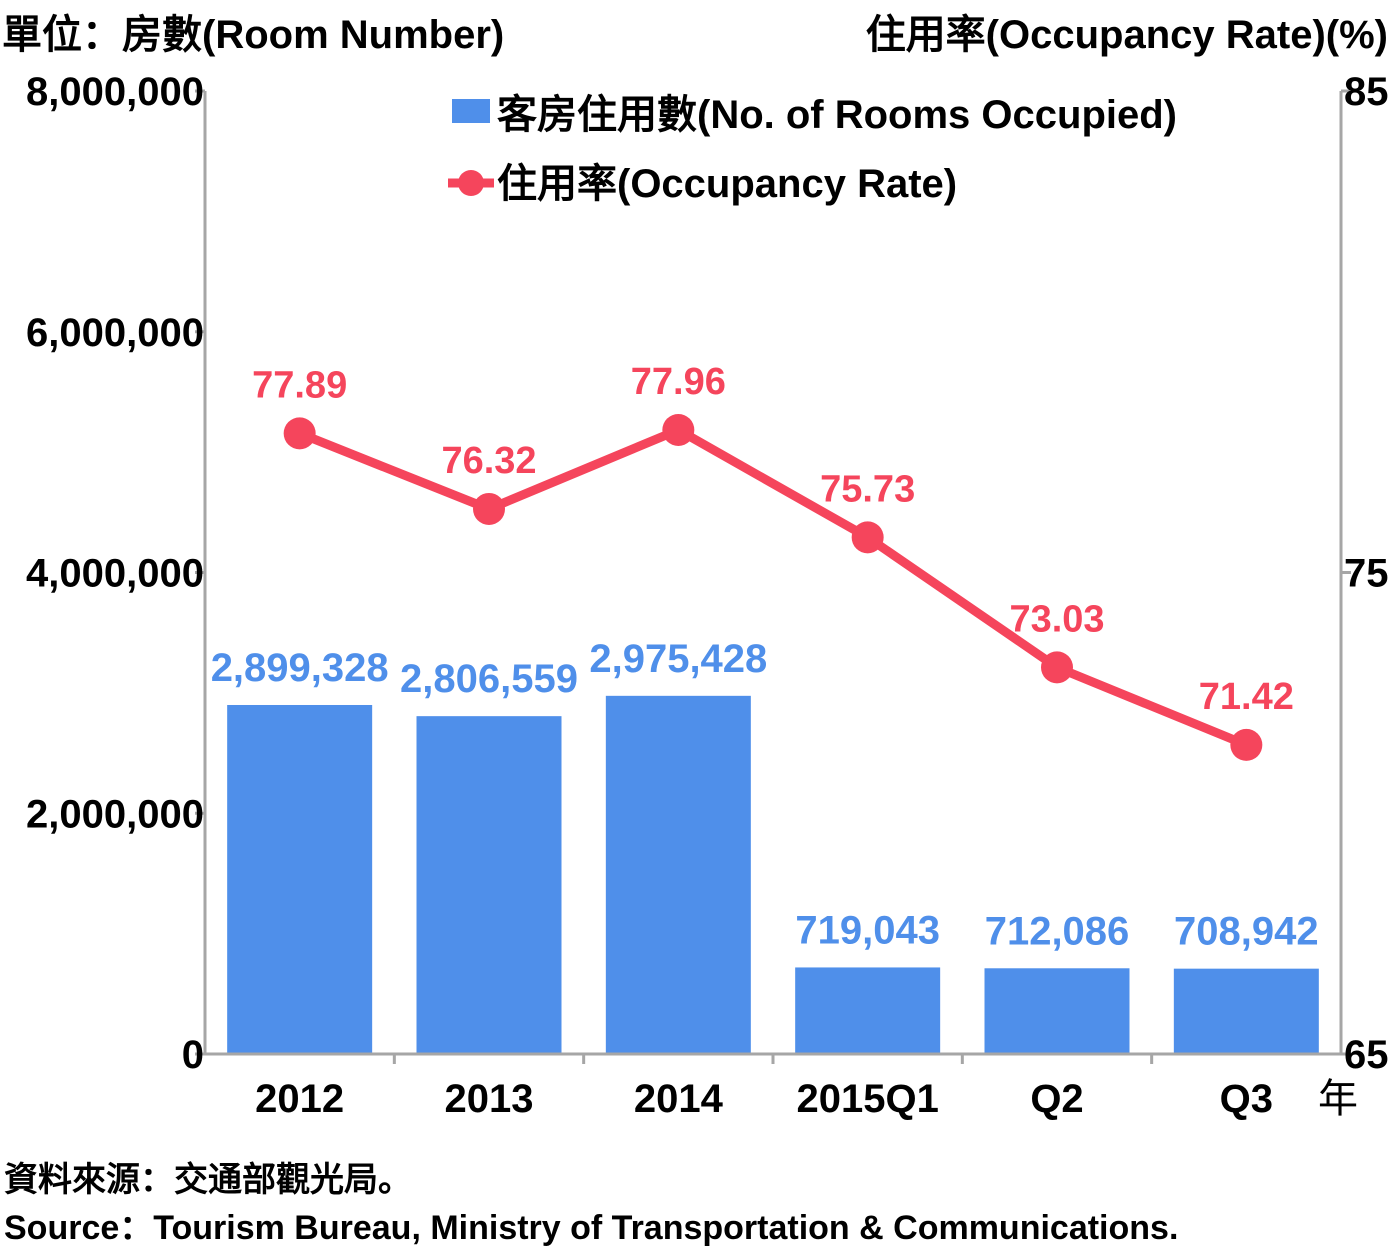 Image resolution: width=1392 pixels, height=1249 pixels. Describe the element at coordinates (489, 1099) in the screenshot. I see `x-tick-label-1: 2013` at that location.